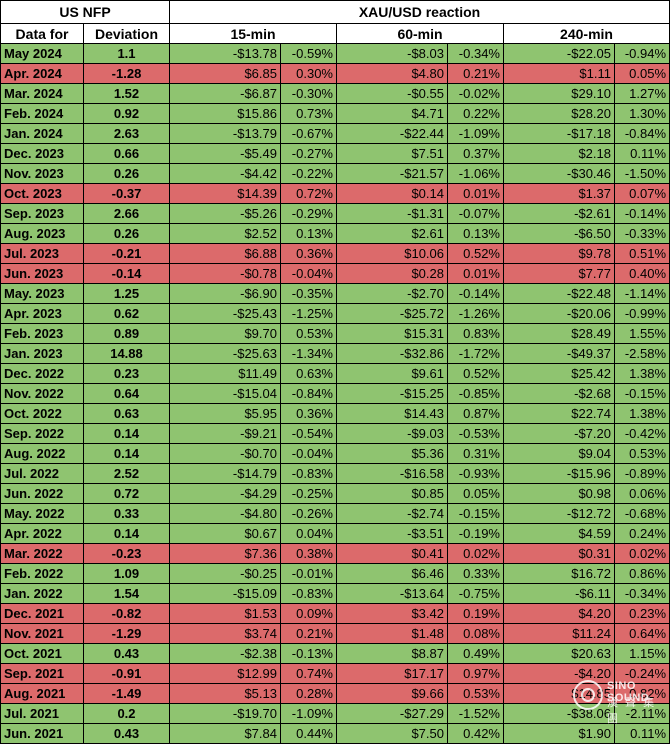 The height and width of the screenshot is (744, 671). Describe the element at coordinates (126, 73) in the screenshot. I see `cell-deviation: -1.28` at that location.